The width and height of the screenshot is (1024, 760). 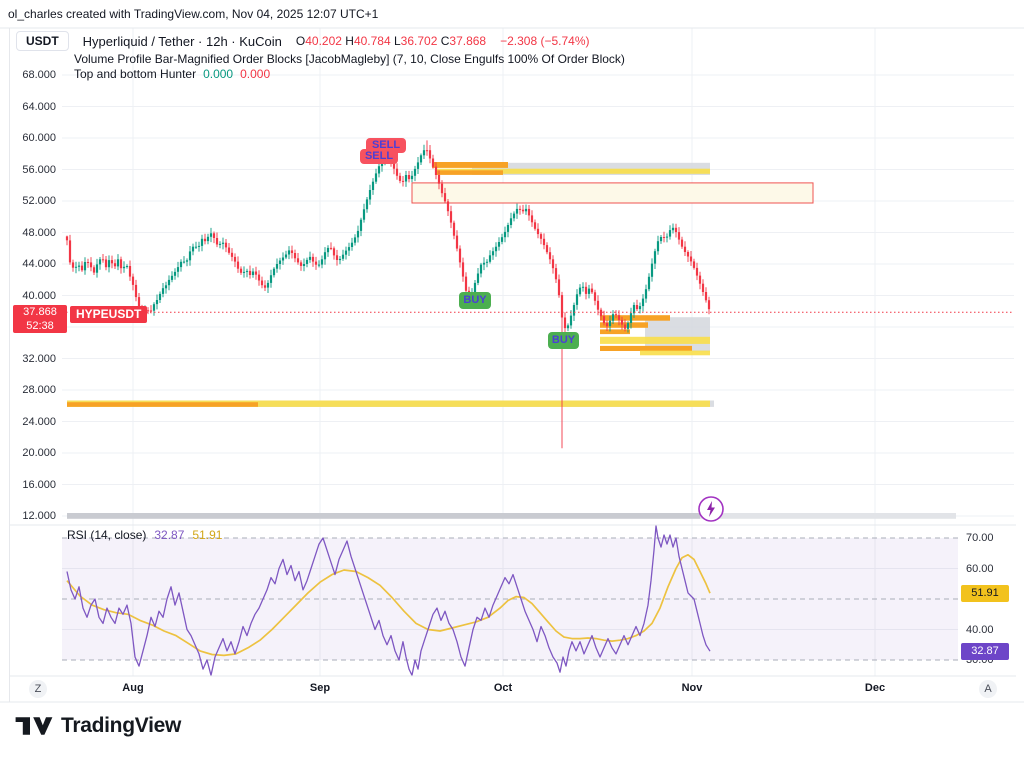 What do you see at coordinates (34, 726) in the screenshot?
I see `tradingview-logo-icon` at bounding box center [34, 726].